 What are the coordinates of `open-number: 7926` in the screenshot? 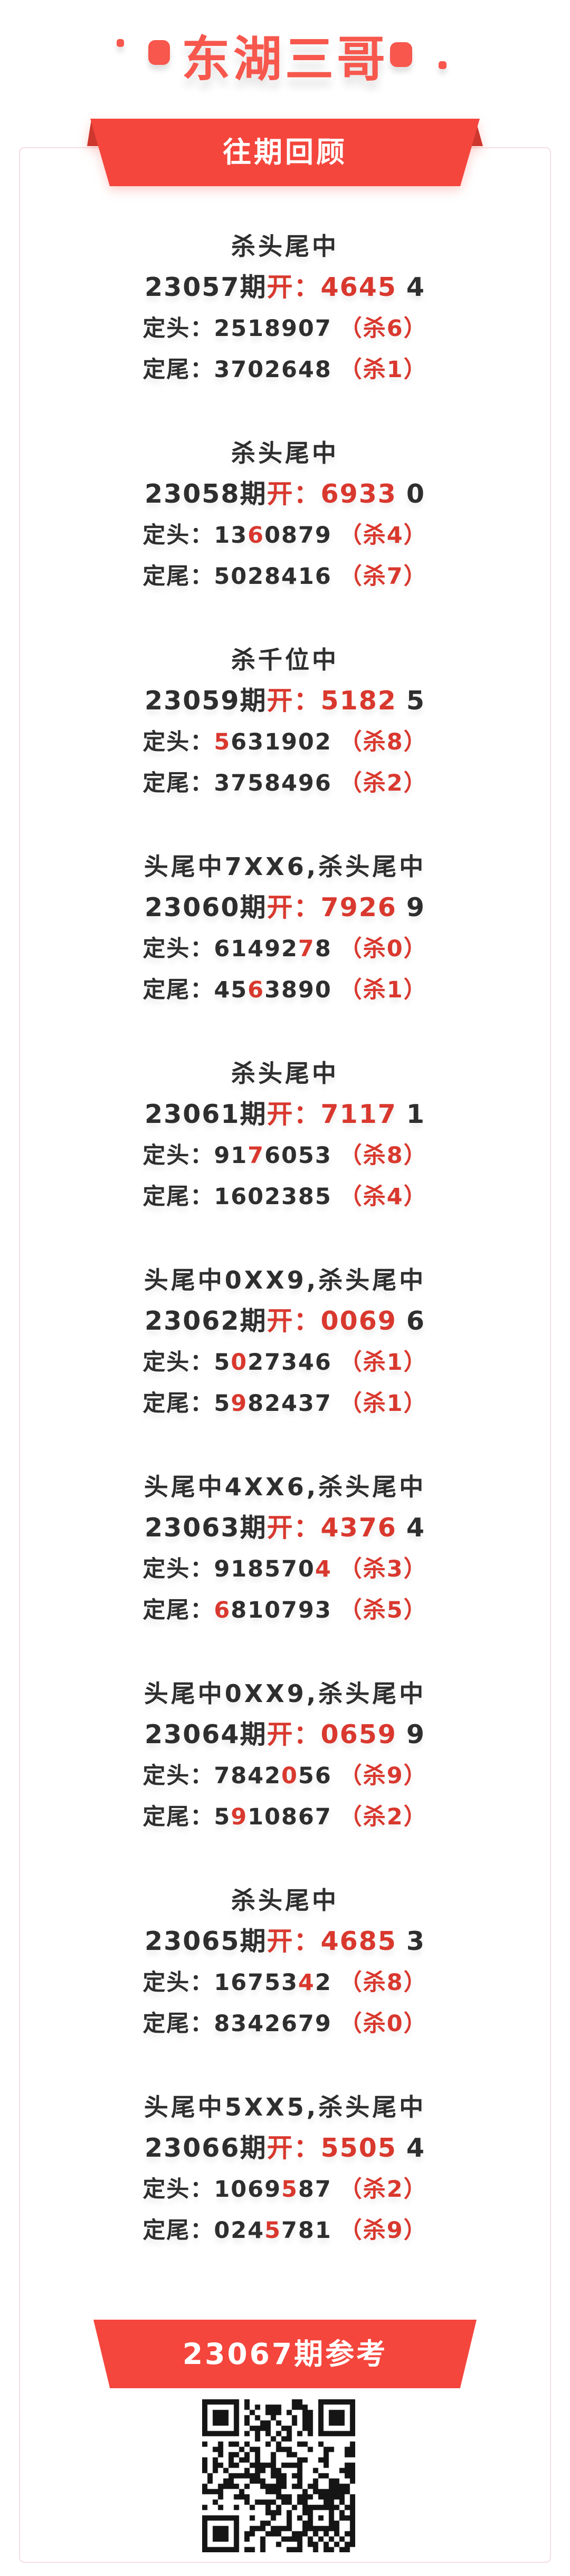 It's located at (358, 907).